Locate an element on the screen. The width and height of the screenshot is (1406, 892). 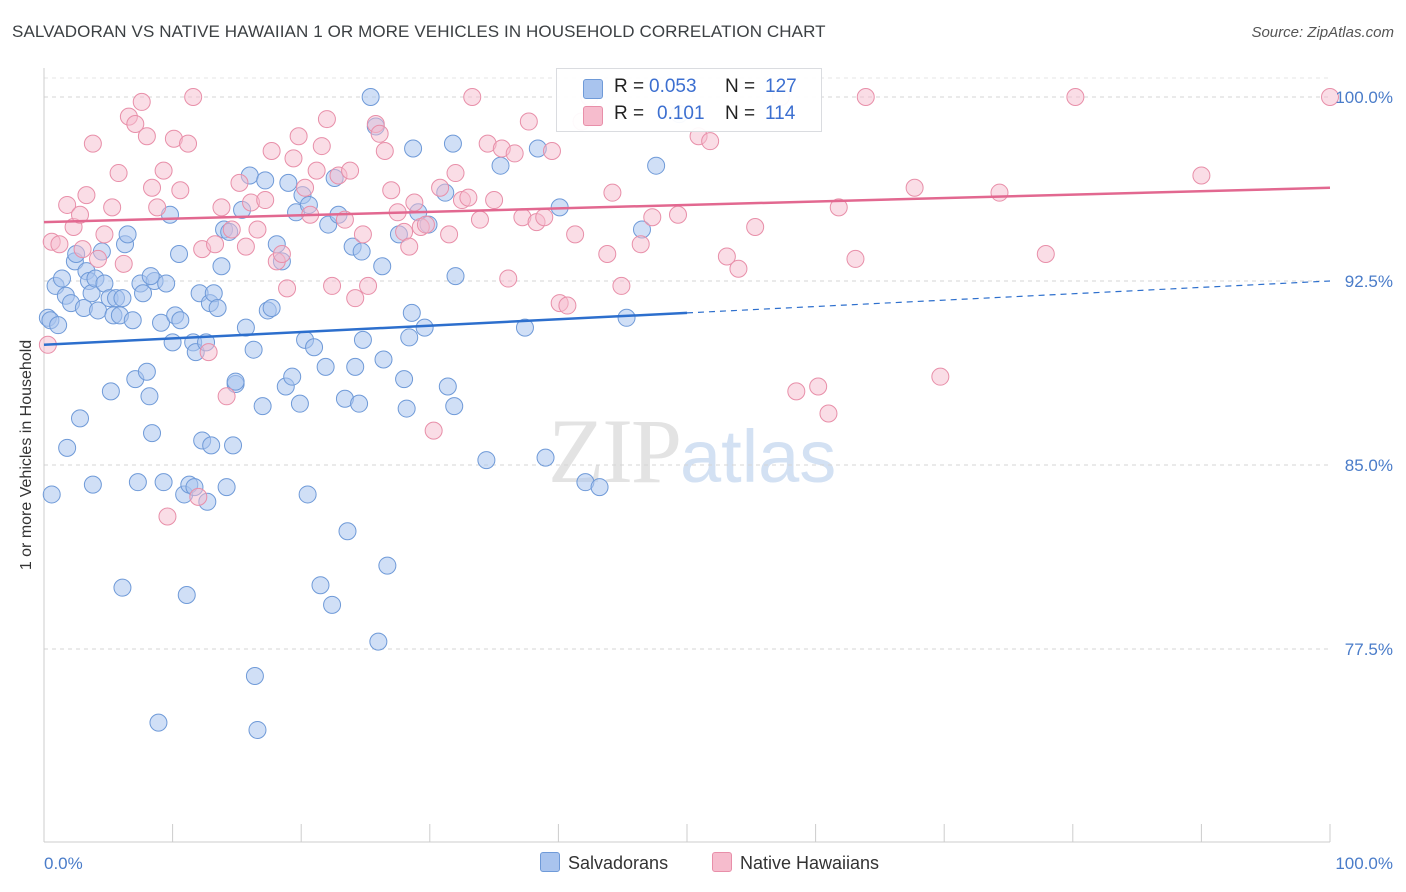
legend-r-value: 0.101 is located at coordinates (681, 113).